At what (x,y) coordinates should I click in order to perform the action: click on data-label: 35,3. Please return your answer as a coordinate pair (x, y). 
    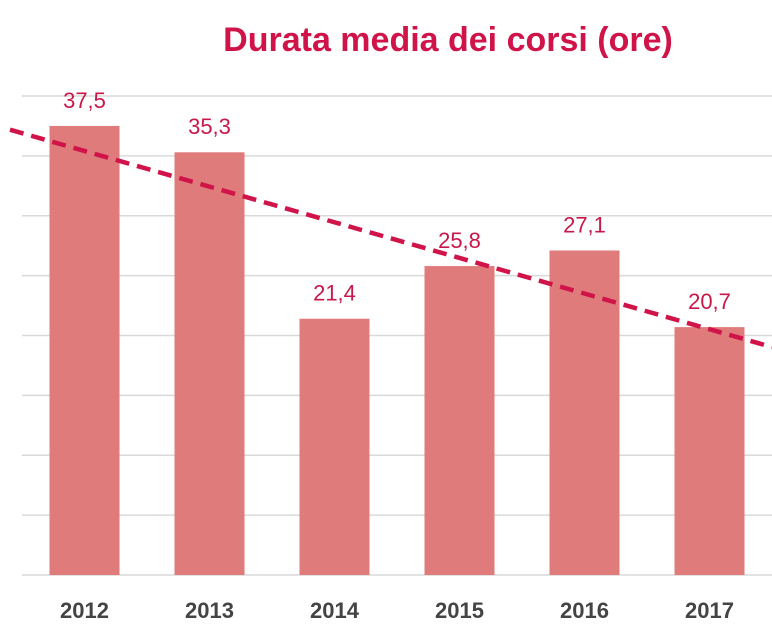
    Looking at the image, I should click on (209, 126).